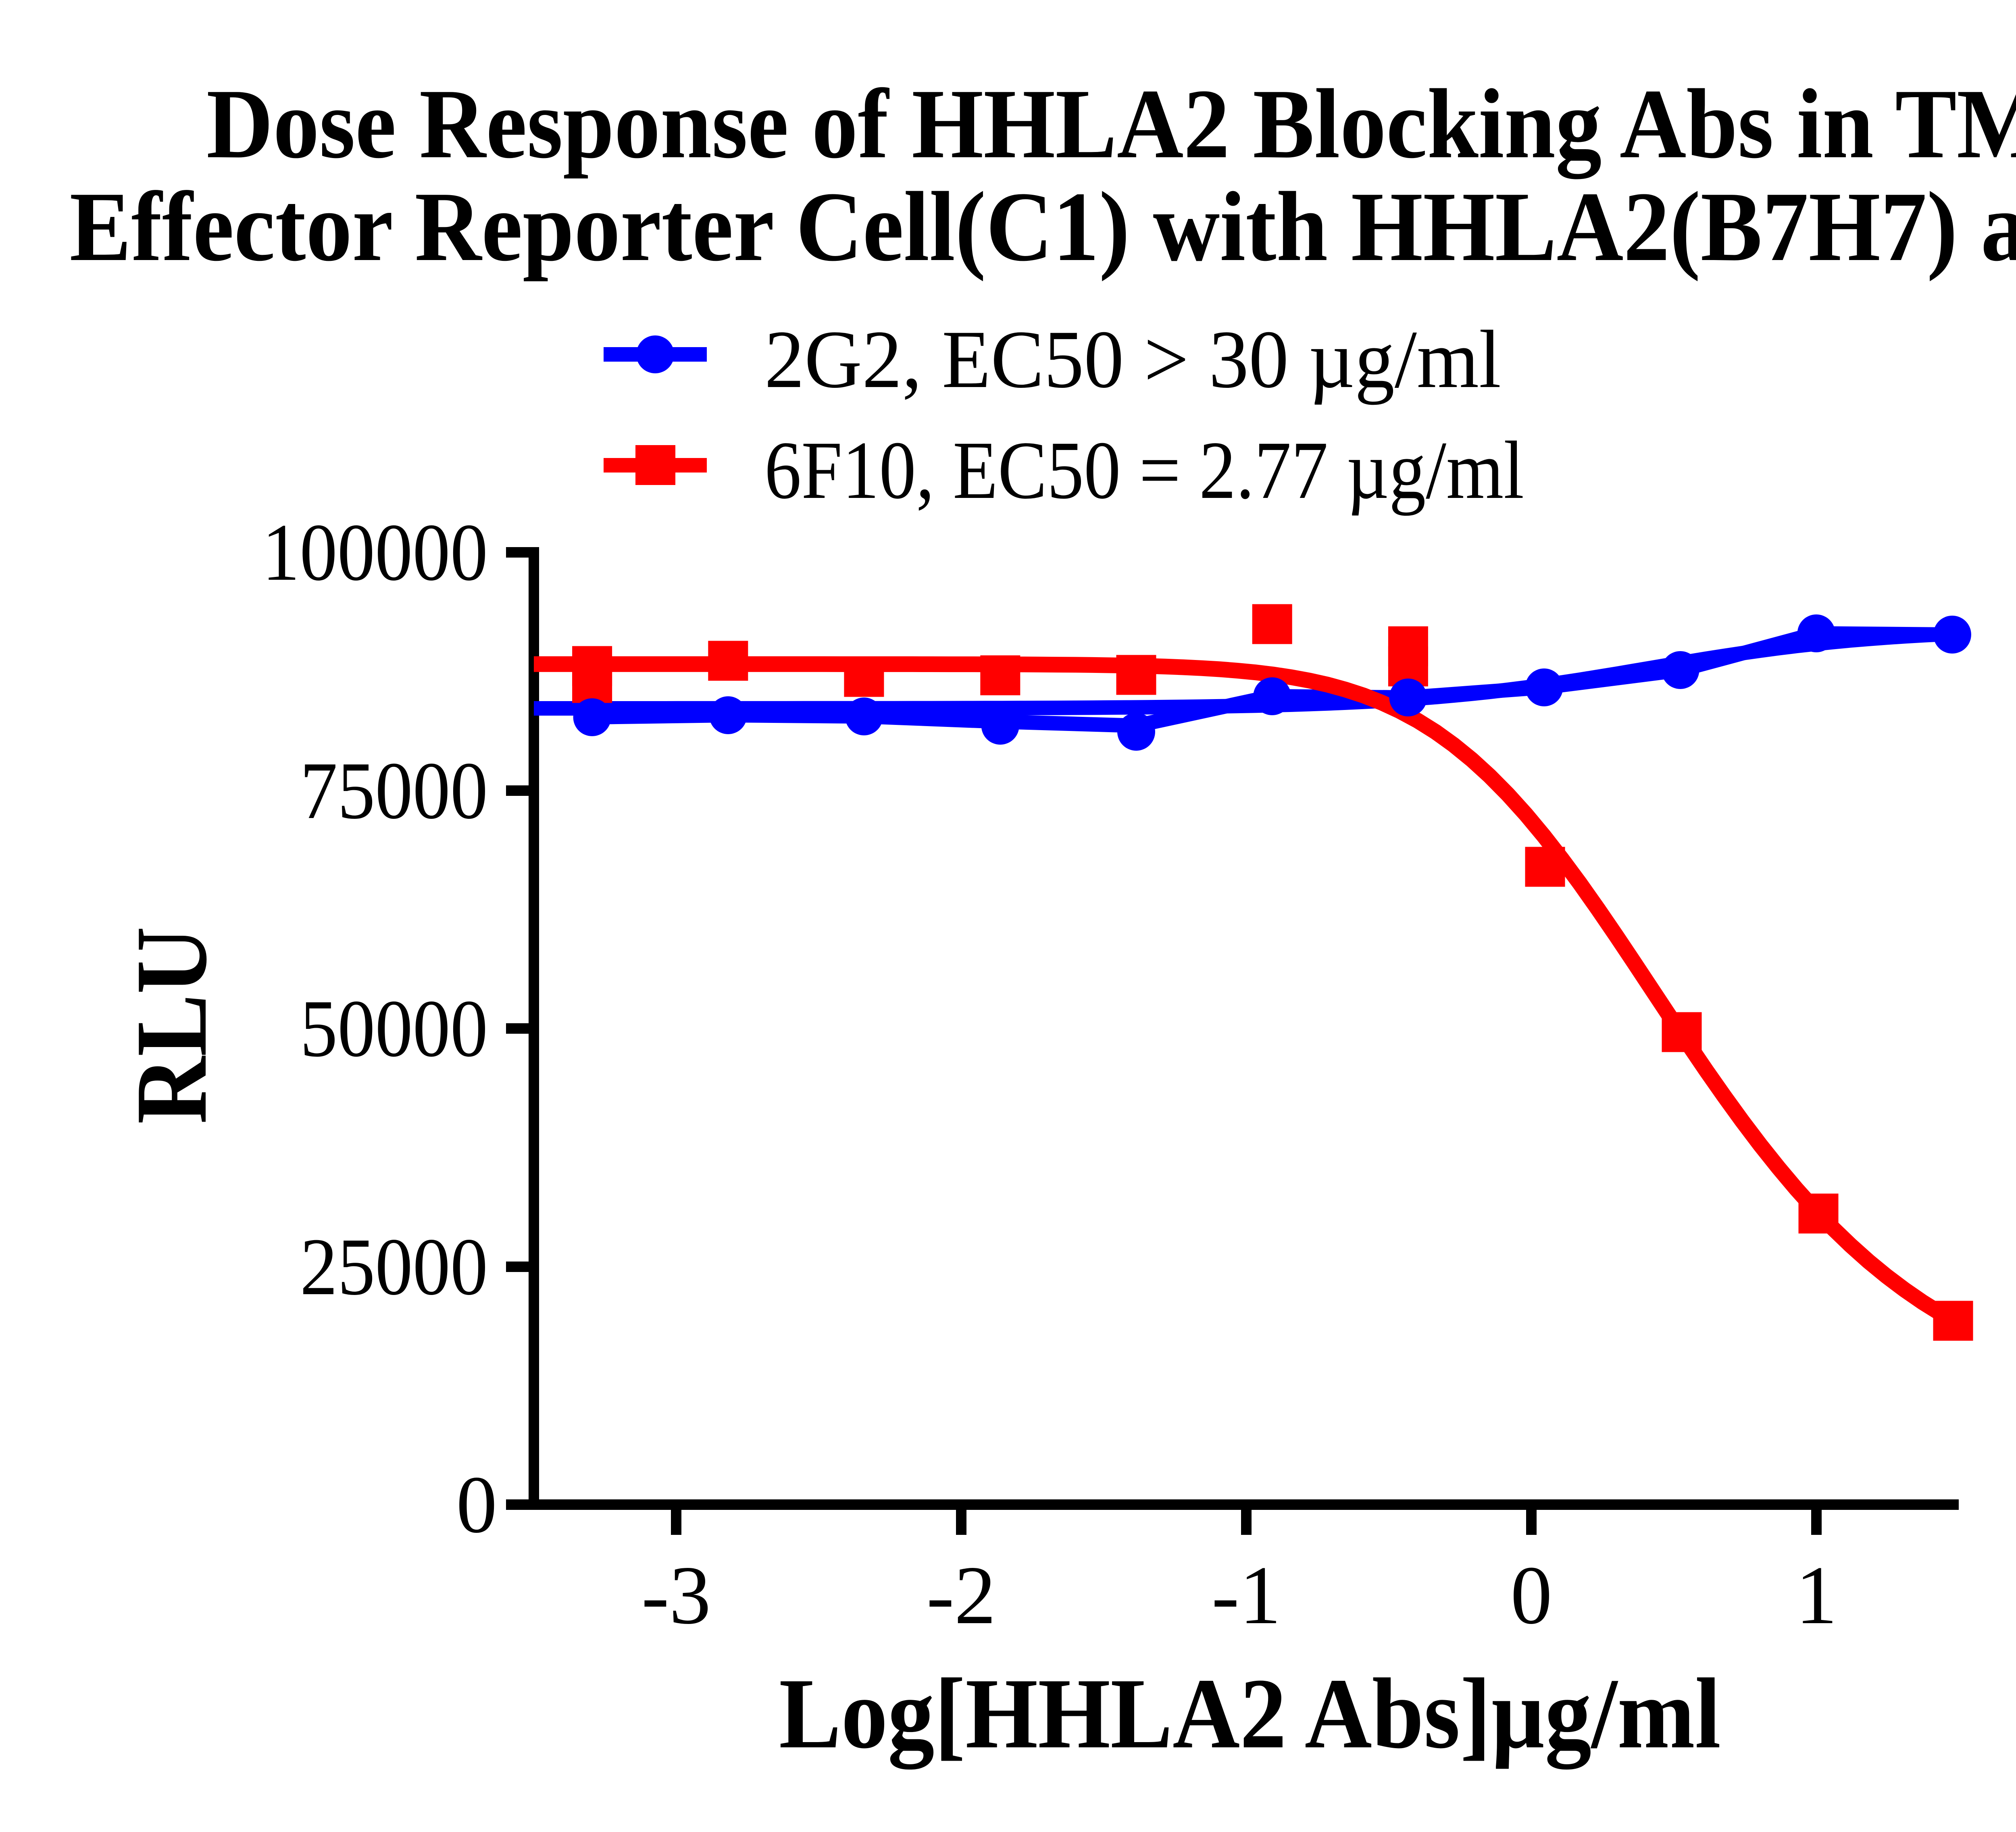 This screenshot has height=1832, width=2016. What do you see at coordinates (1250, 1714) in the screenshot?
I see `svg-text: Log[HHLA2 Abs]µg/ml` at bounding box center [1250, 1714].